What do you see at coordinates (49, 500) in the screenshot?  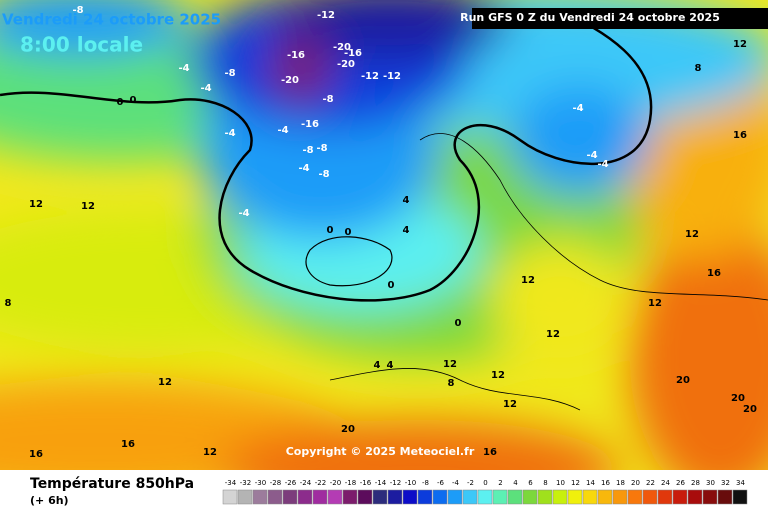 I see `footer-step: (+ 6h)` at bounding box center [49, 500].